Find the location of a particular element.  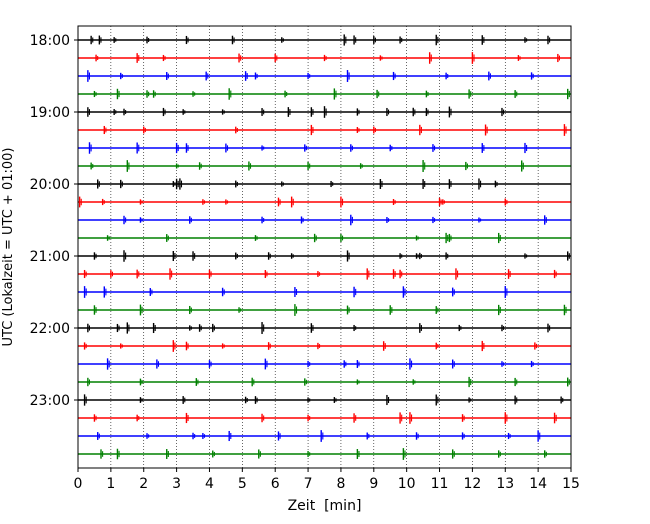

x-tick-label: 4 is located at coordinates (209, 484).